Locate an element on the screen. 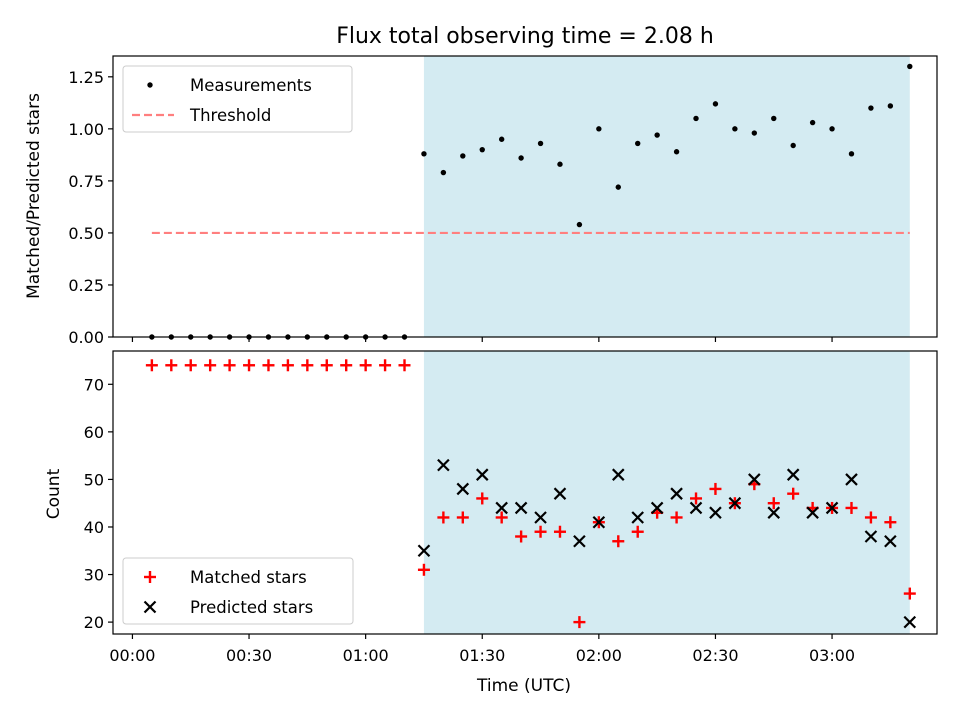 The width and height of the screenshot is (960, 720). y-tick-label: 30 is located at coordinates (94, 575).